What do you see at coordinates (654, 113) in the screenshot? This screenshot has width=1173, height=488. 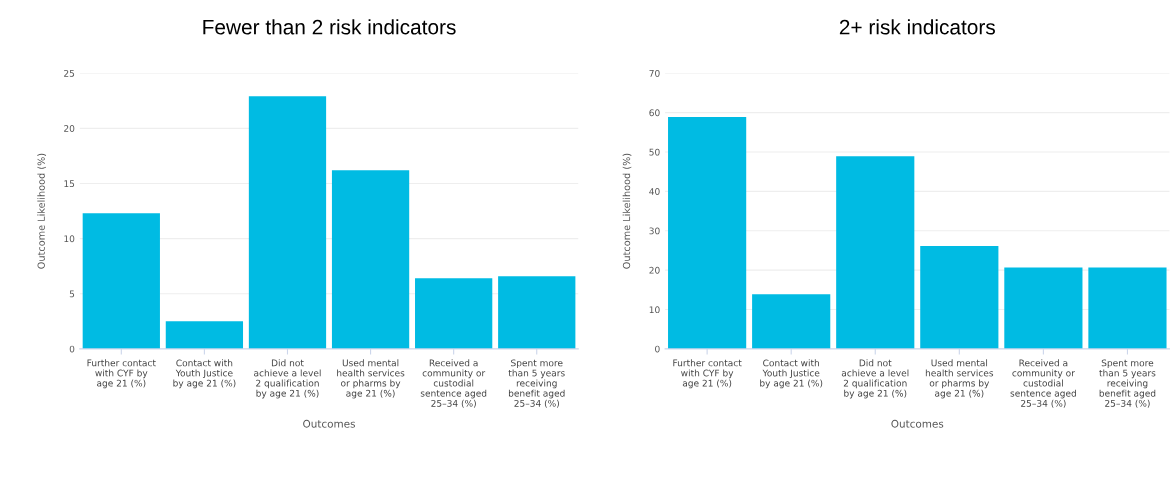 I see `y-tick-label: 60` at bounding box center [654, 113].